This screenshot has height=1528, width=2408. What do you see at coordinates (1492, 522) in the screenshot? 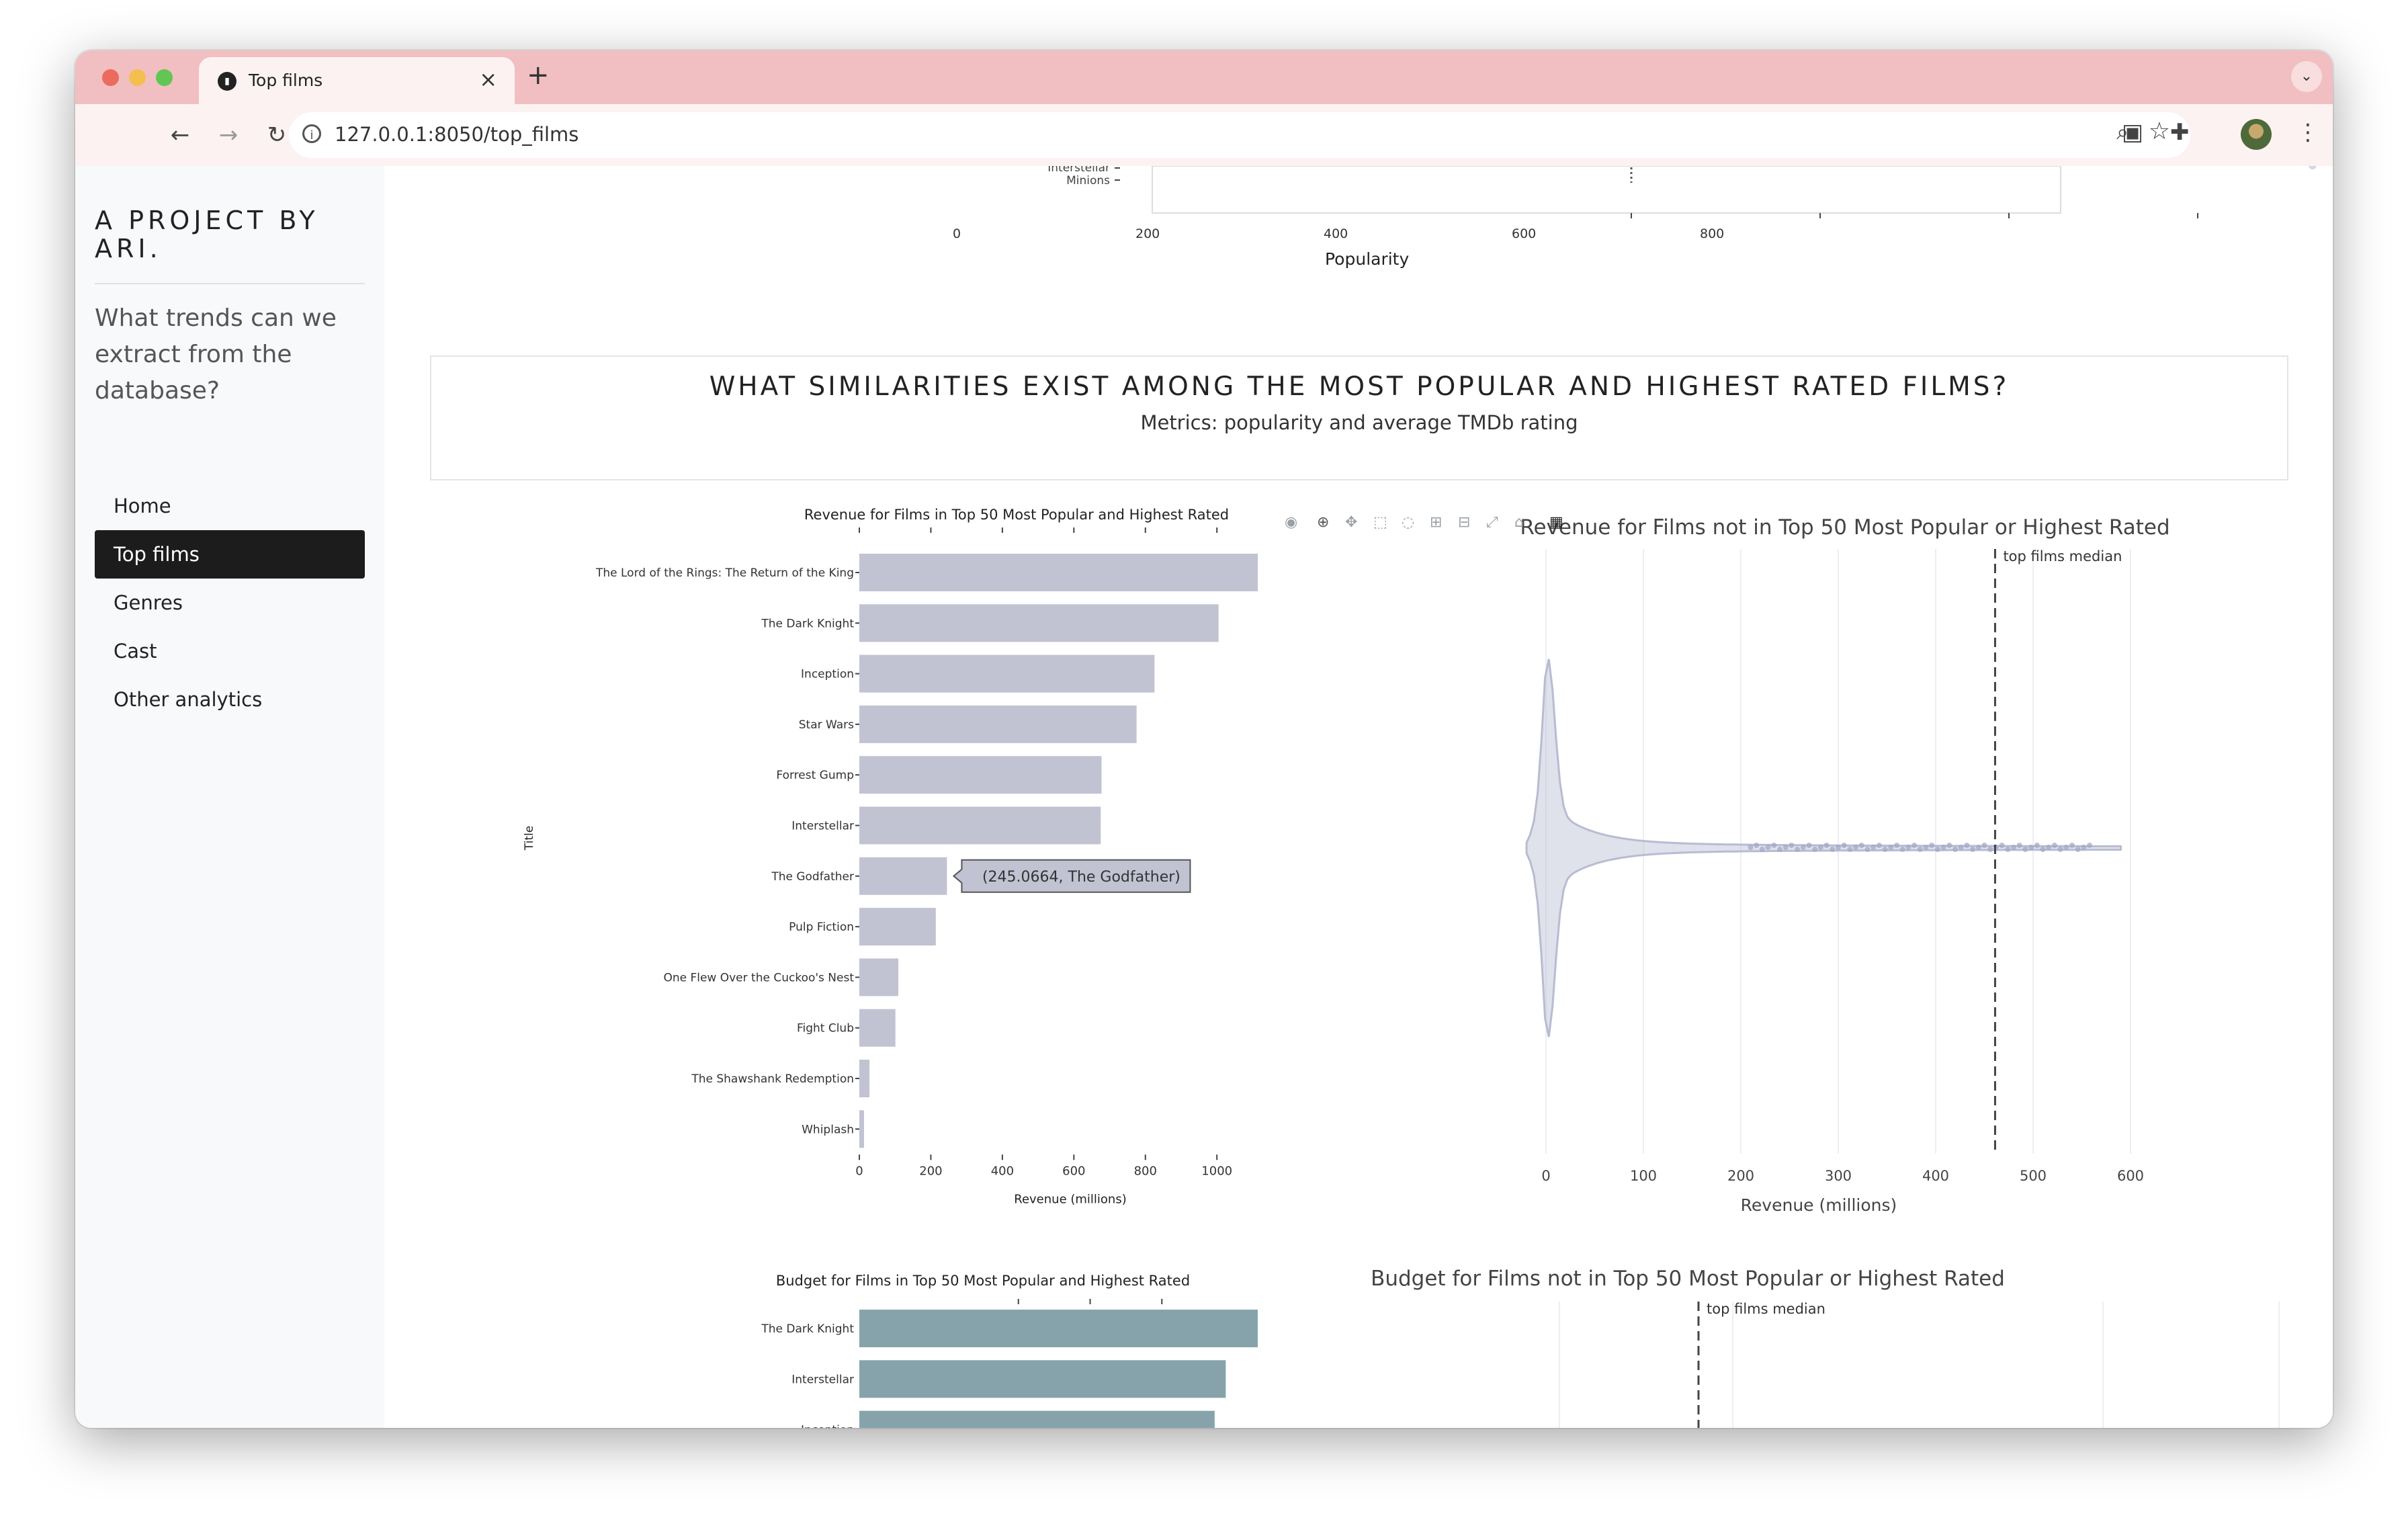
I see `autoscale-icon: ⤢` at bounding box center [1492, 522].